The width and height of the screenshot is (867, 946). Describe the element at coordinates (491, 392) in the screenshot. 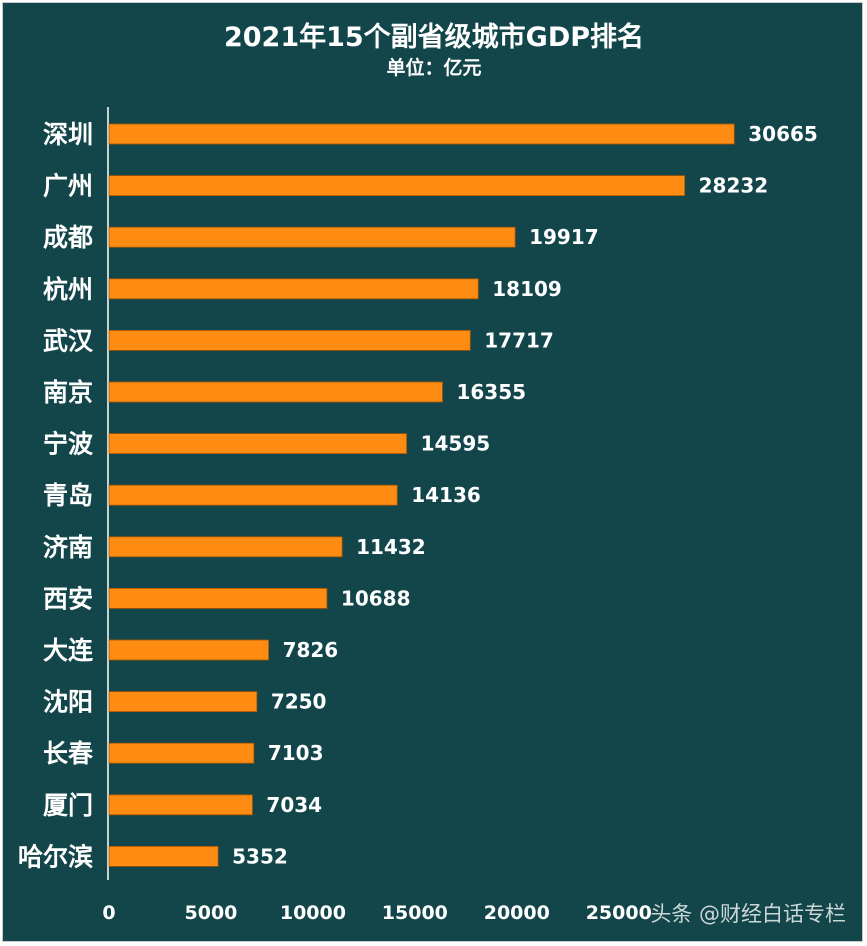

I see `value-label: 16355` at that location.